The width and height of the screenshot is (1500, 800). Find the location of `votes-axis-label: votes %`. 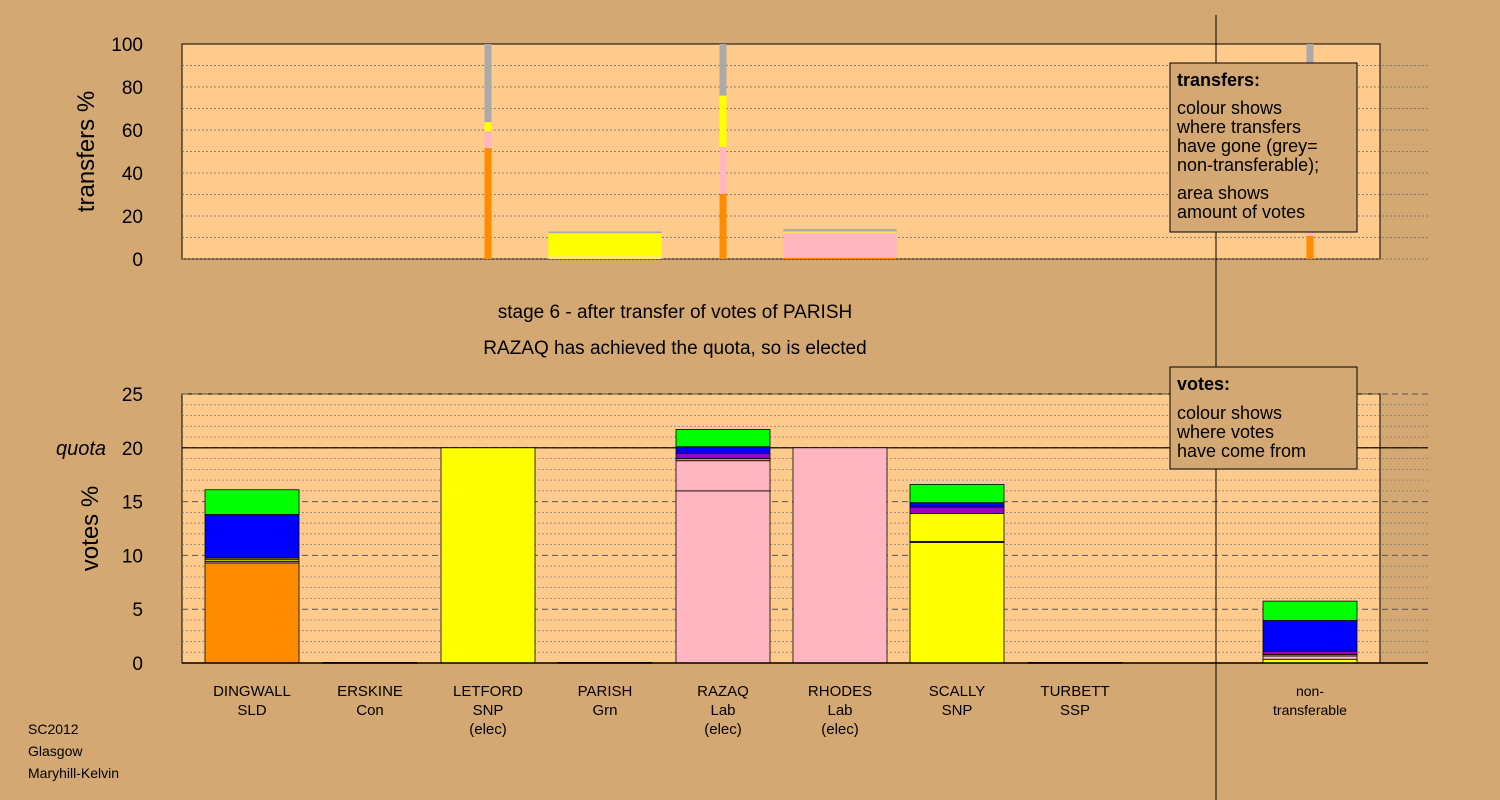

votes-axis-label: votes % is located at coordinates (90, 528).